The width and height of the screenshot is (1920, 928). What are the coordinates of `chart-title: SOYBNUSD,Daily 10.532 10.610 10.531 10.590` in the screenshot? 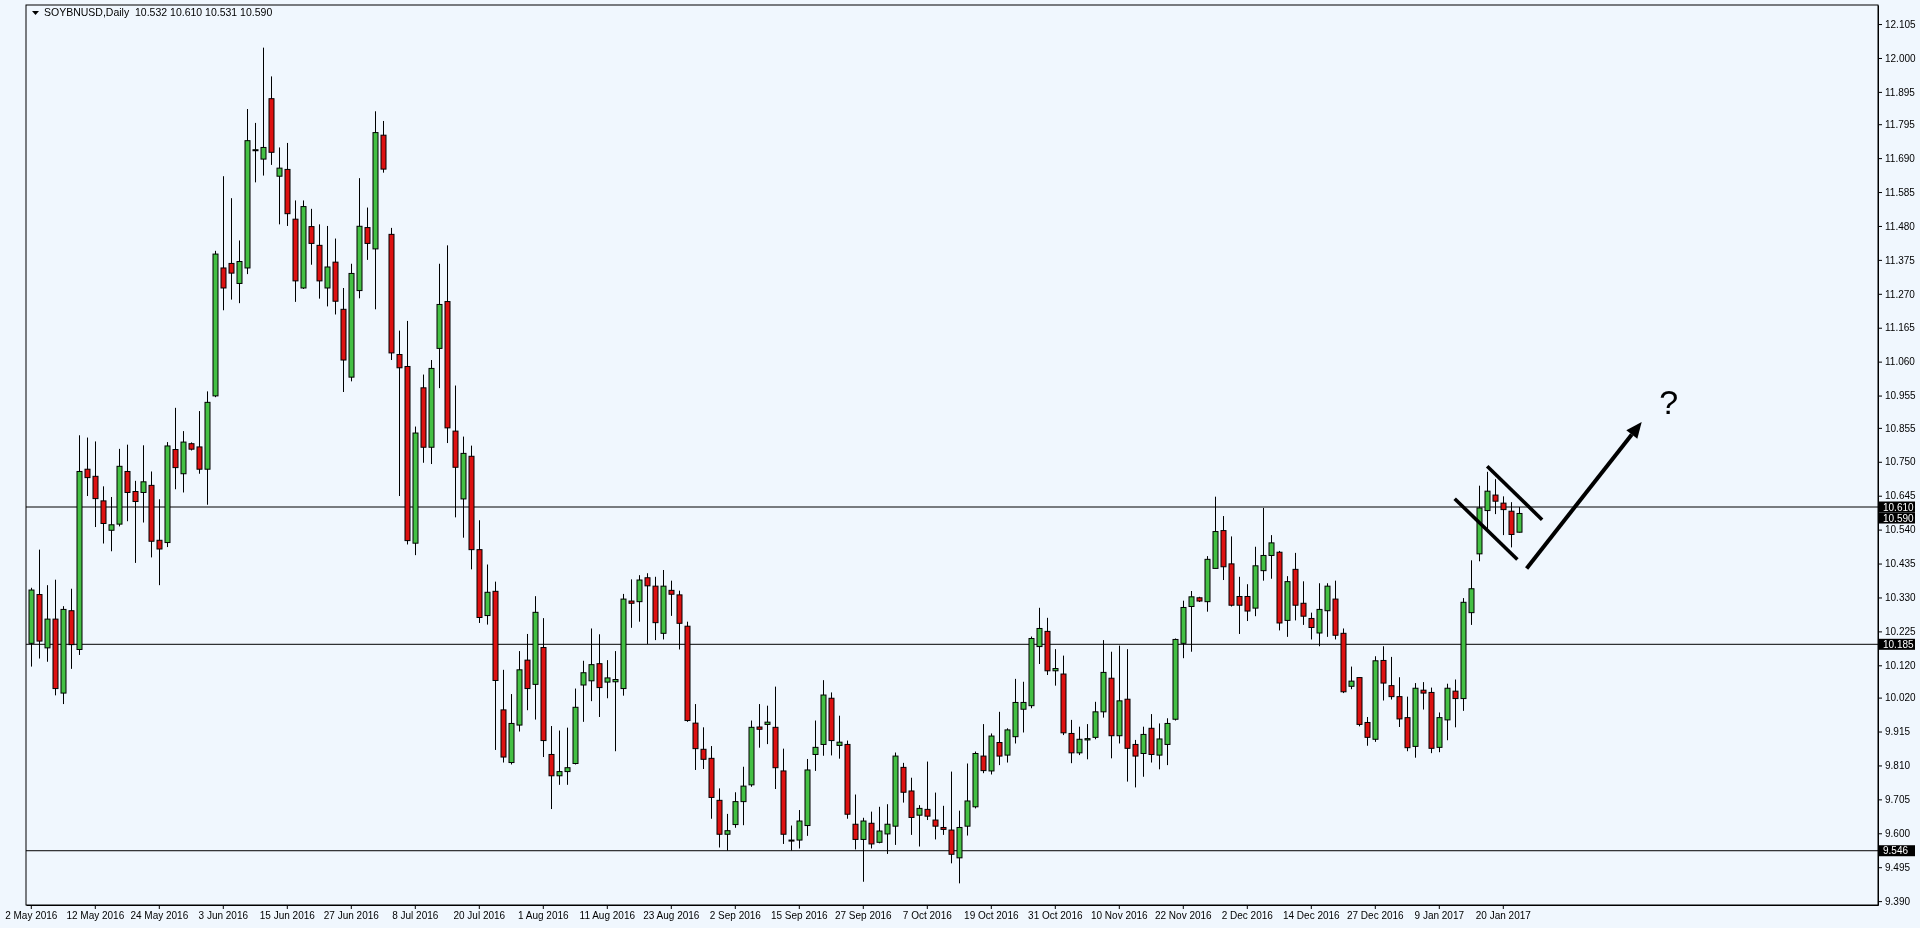 It's located at (158, 12).